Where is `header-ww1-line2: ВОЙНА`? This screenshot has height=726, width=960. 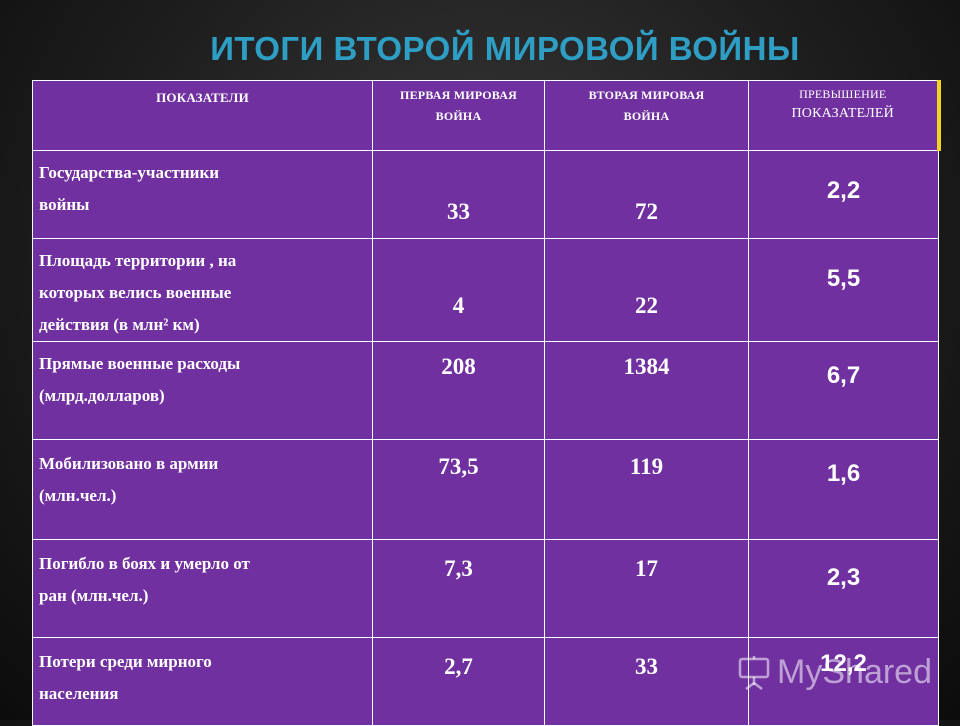 header-ww1-line2: ВОЙНА is located at coordinates (458, 116).